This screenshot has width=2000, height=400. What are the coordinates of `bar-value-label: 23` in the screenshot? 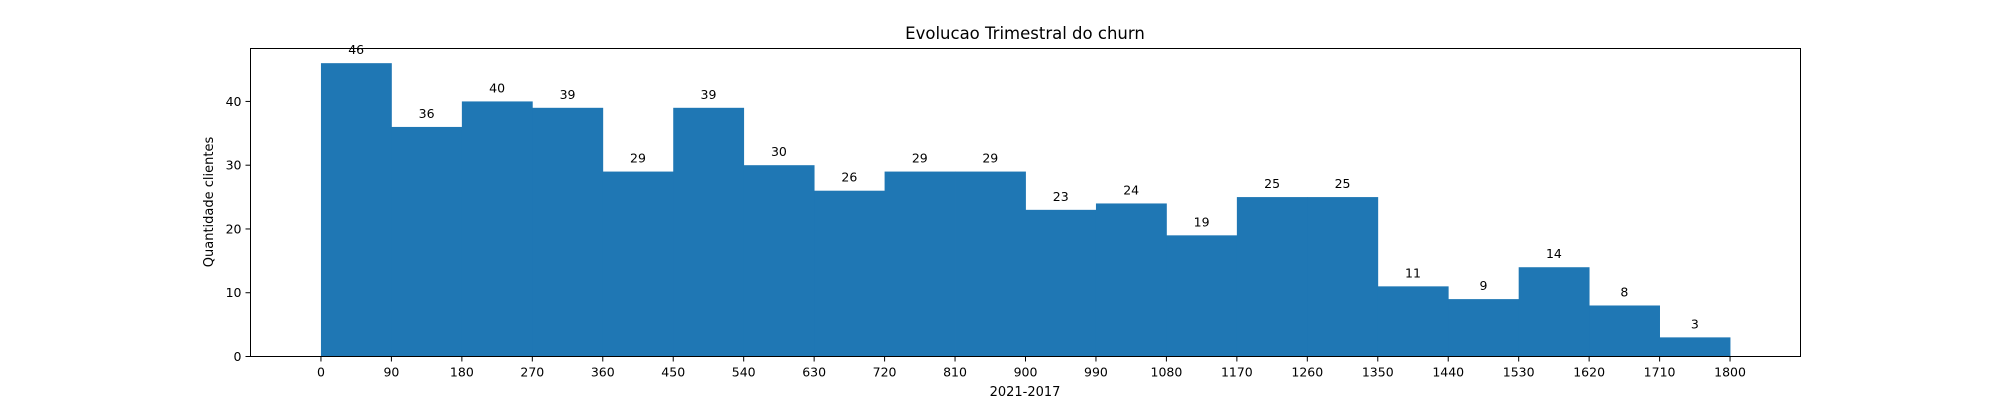 It's located at (1061, 196).